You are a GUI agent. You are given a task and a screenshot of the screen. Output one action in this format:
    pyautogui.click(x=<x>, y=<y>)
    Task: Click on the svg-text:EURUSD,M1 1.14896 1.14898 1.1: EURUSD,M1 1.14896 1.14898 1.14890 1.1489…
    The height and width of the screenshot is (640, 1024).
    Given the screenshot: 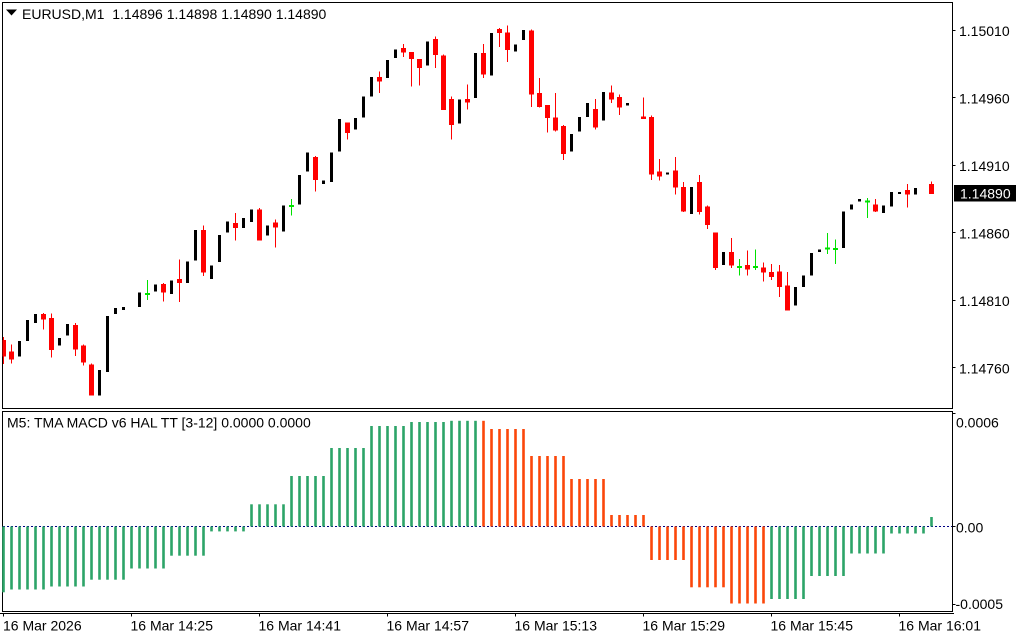 What is the action you would take?
    pyautogui.click(x=174, y=14)
    